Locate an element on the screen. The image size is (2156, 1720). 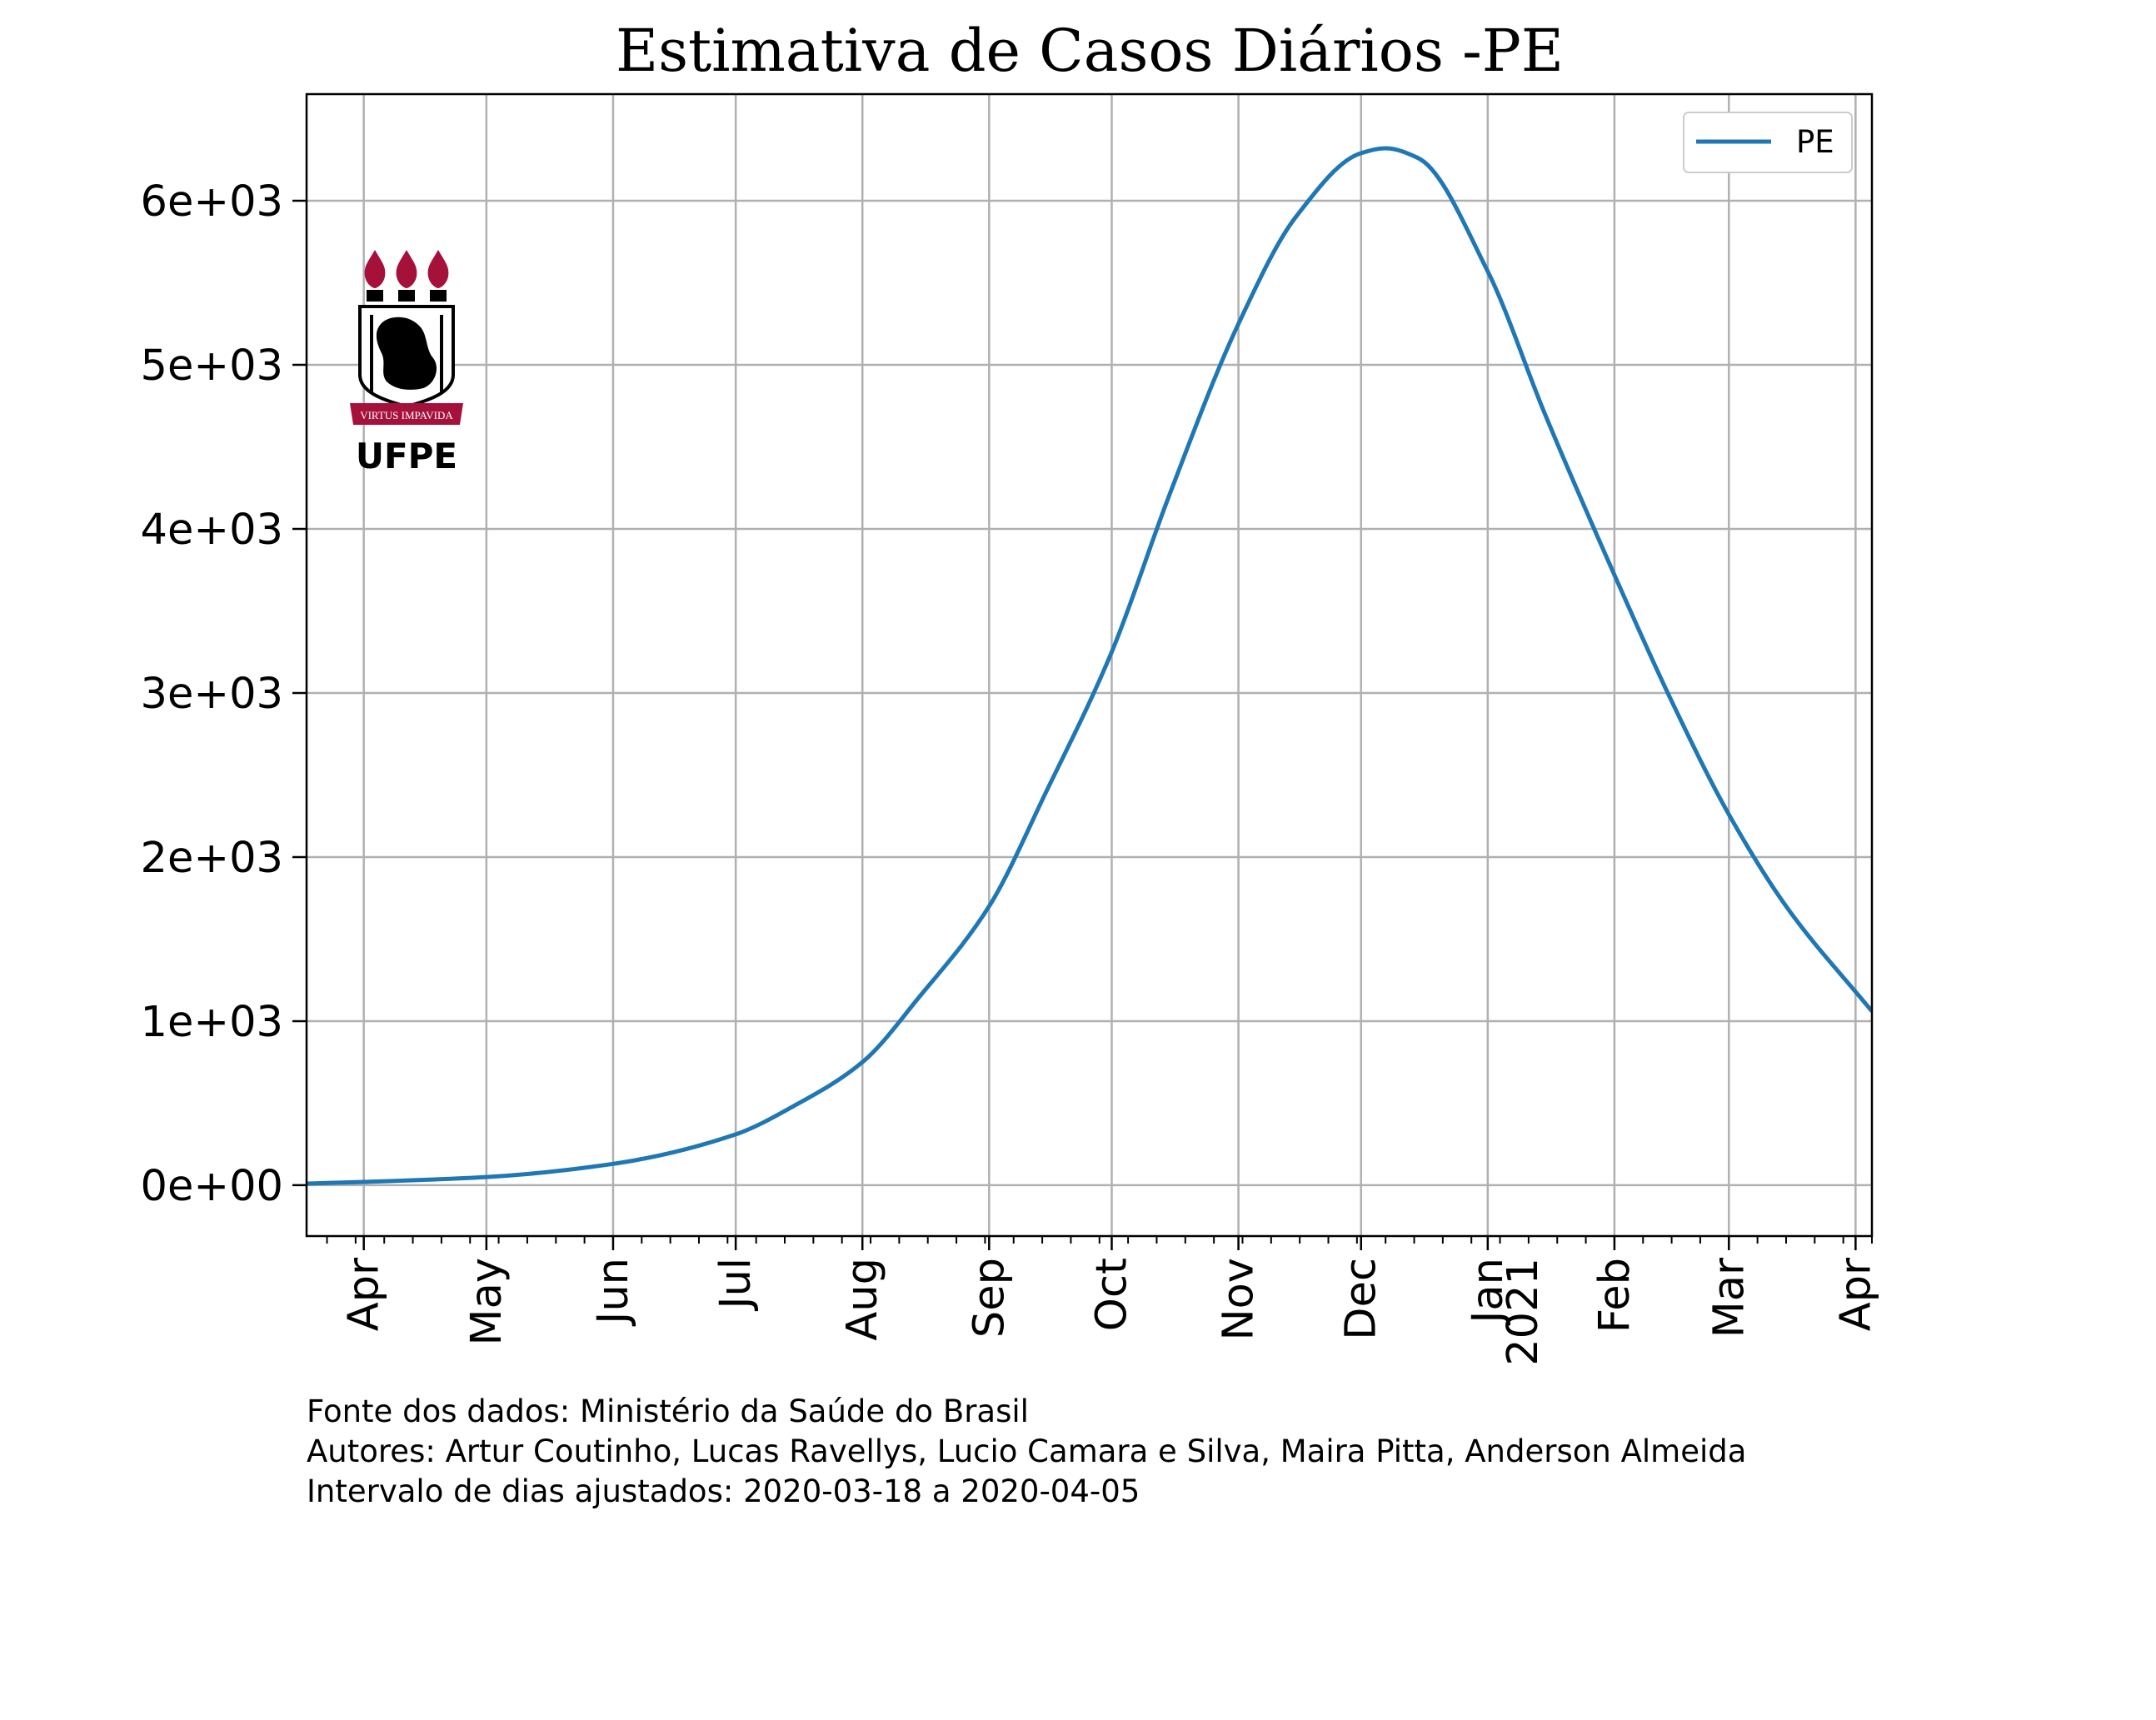
ufpe-logo: VIRTUS IMPAVIDA UFPE is located at coordinates (406, 363).